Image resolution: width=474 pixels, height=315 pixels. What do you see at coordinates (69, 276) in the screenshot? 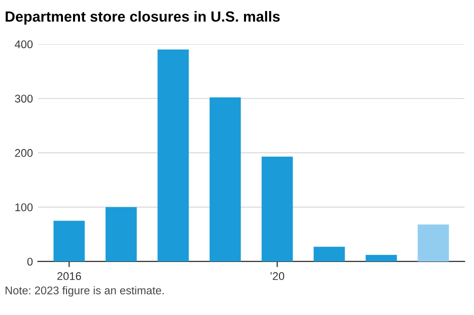
I see `x-tick-label: 2016` at bounding box center [69, 276].